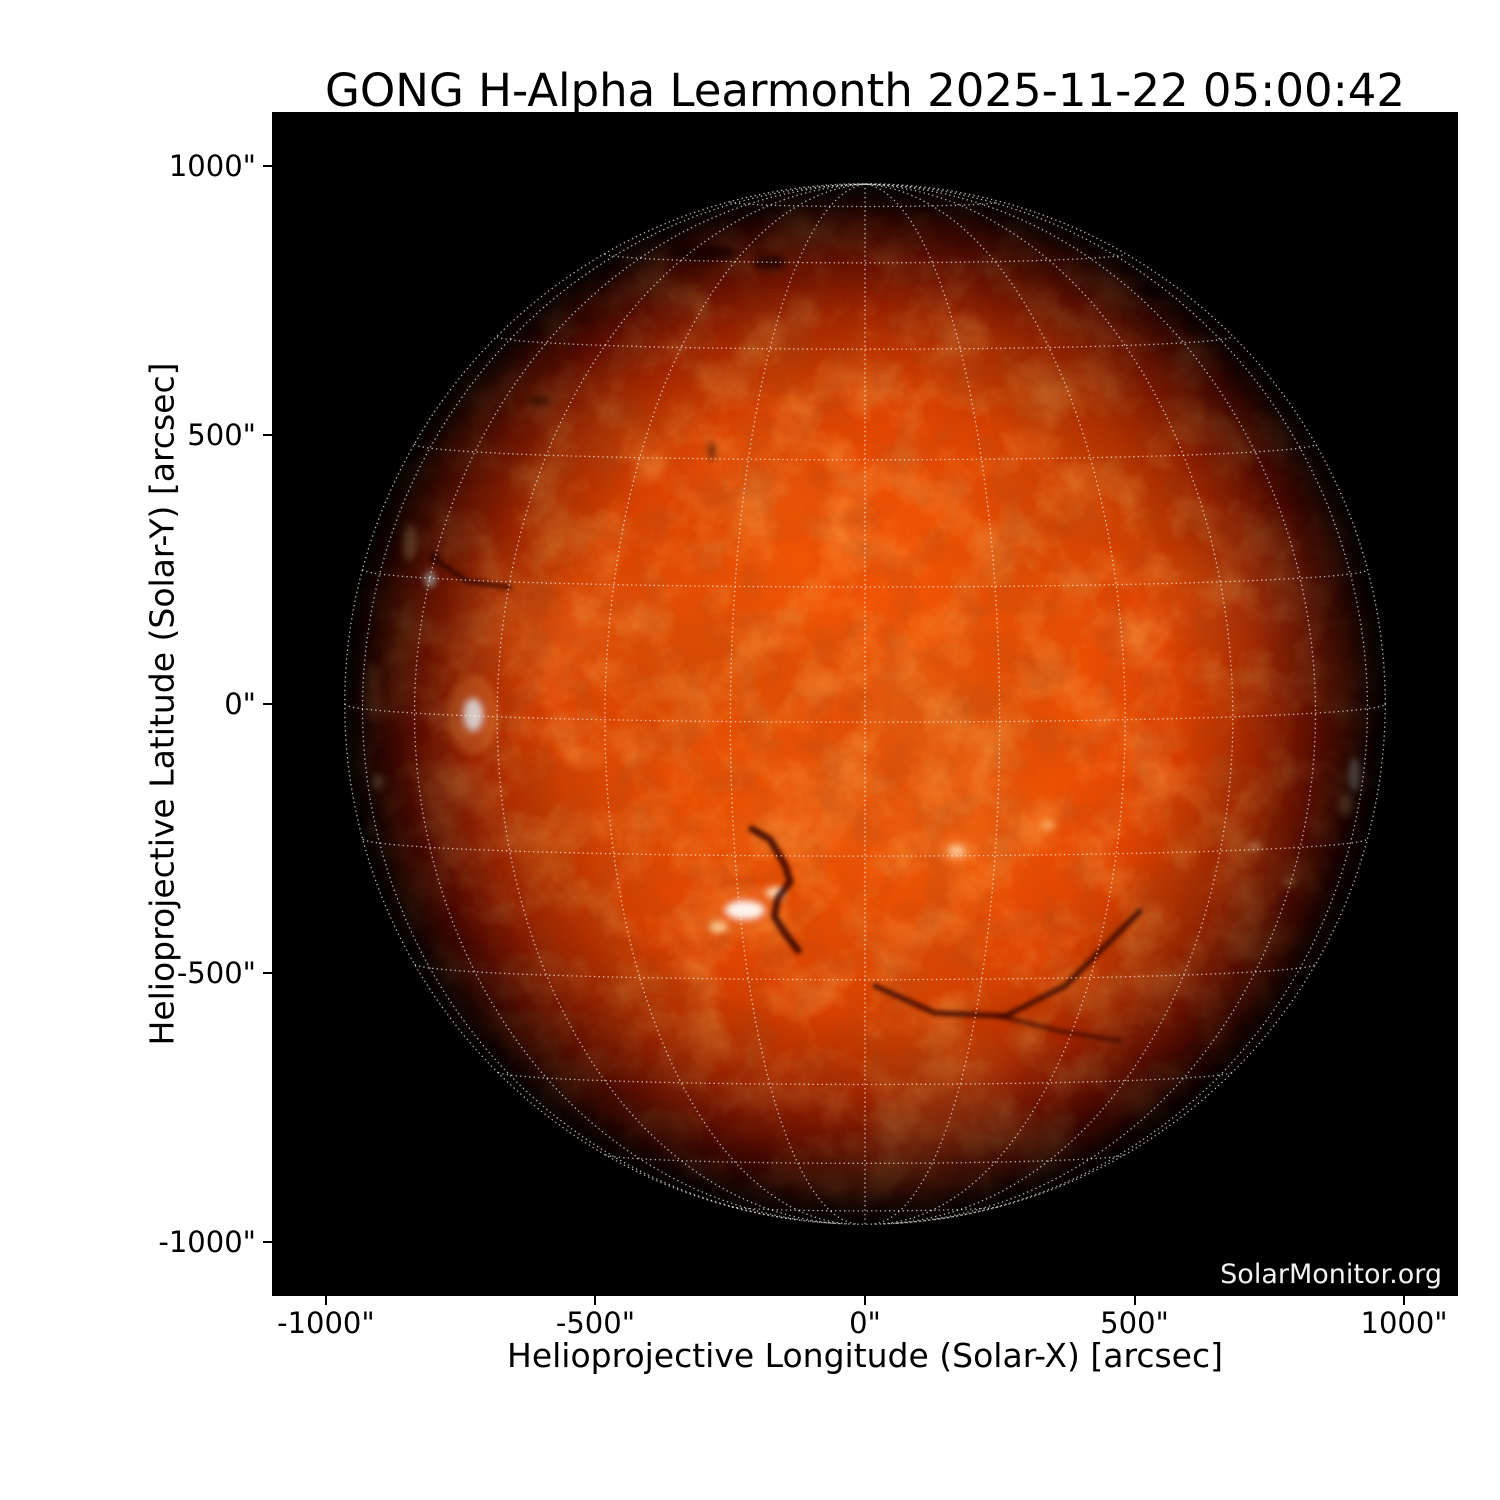  Describe the element at coordinates (207, 1242) in the screenshot. I see `y-tick-label: -1000"` at that location.